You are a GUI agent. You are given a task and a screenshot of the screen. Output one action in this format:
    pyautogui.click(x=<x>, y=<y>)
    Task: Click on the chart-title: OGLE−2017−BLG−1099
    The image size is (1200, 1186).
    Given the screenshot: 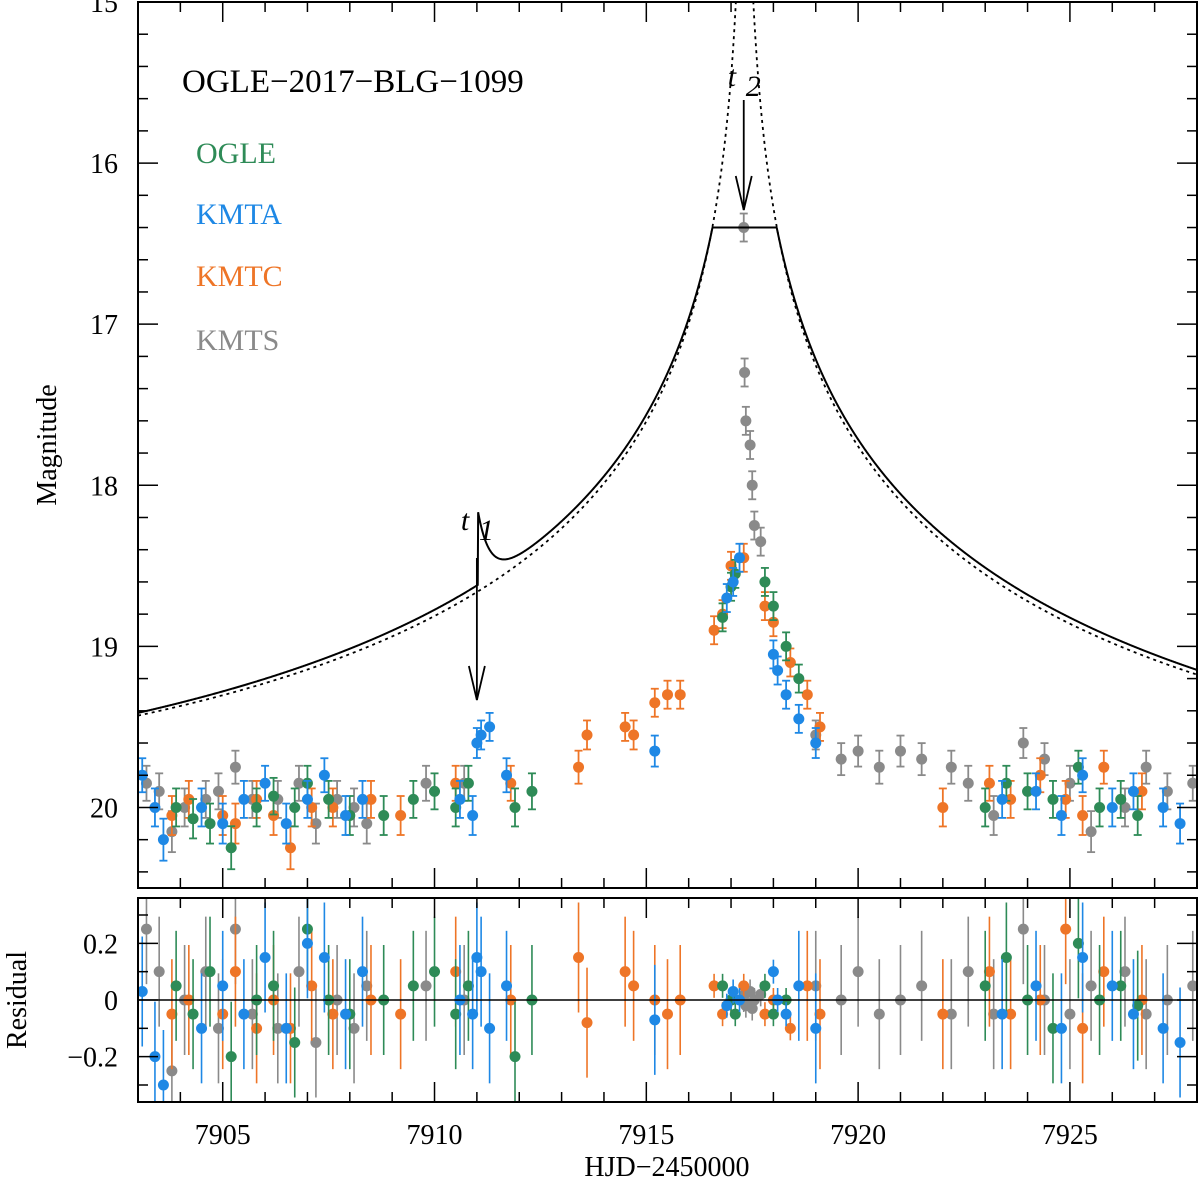 What is the action you would take?
    pyautogui.click(x=353, y=82)
    